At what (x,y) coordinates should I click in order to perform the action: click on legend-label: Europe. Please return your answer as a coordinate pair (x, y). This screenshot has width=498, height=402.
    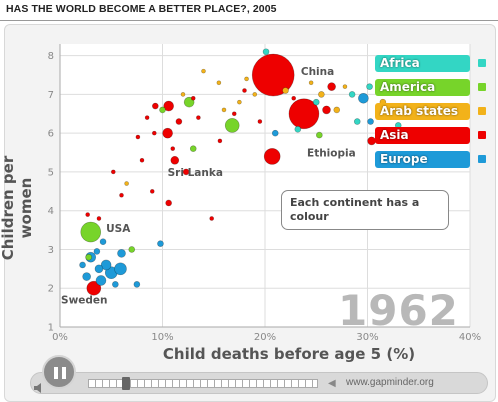
    Looking at the image, I should click on (422, 159).